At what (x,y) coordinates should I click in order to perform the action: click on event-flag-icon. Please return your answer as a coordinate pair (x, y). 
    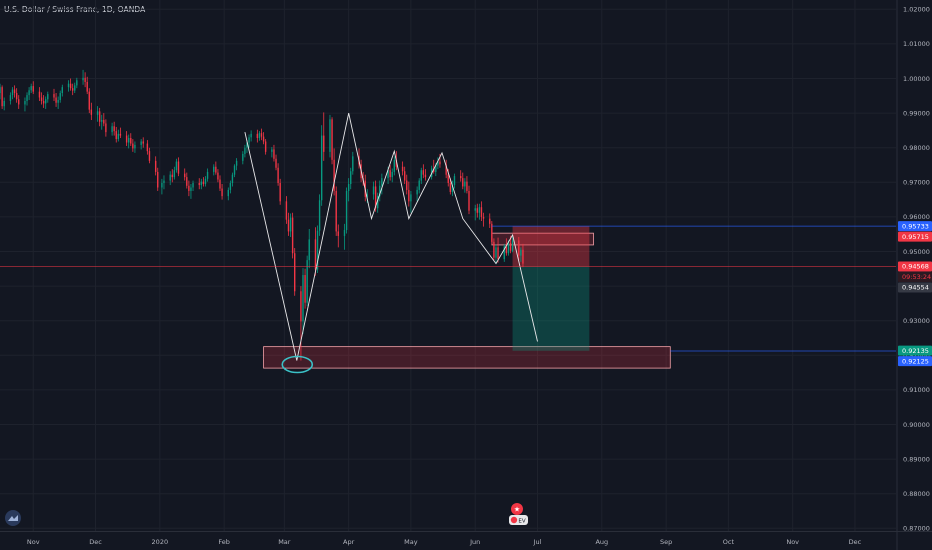
    Looking at the image, I should click on (517, 509).